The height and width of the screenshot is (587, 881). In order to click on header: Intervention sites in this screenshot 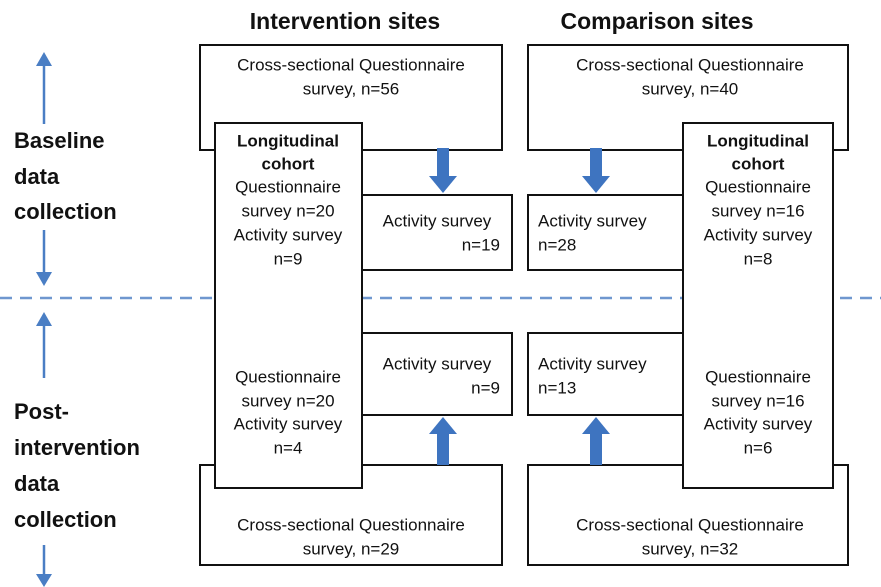, I will do `click(345, 21)`.